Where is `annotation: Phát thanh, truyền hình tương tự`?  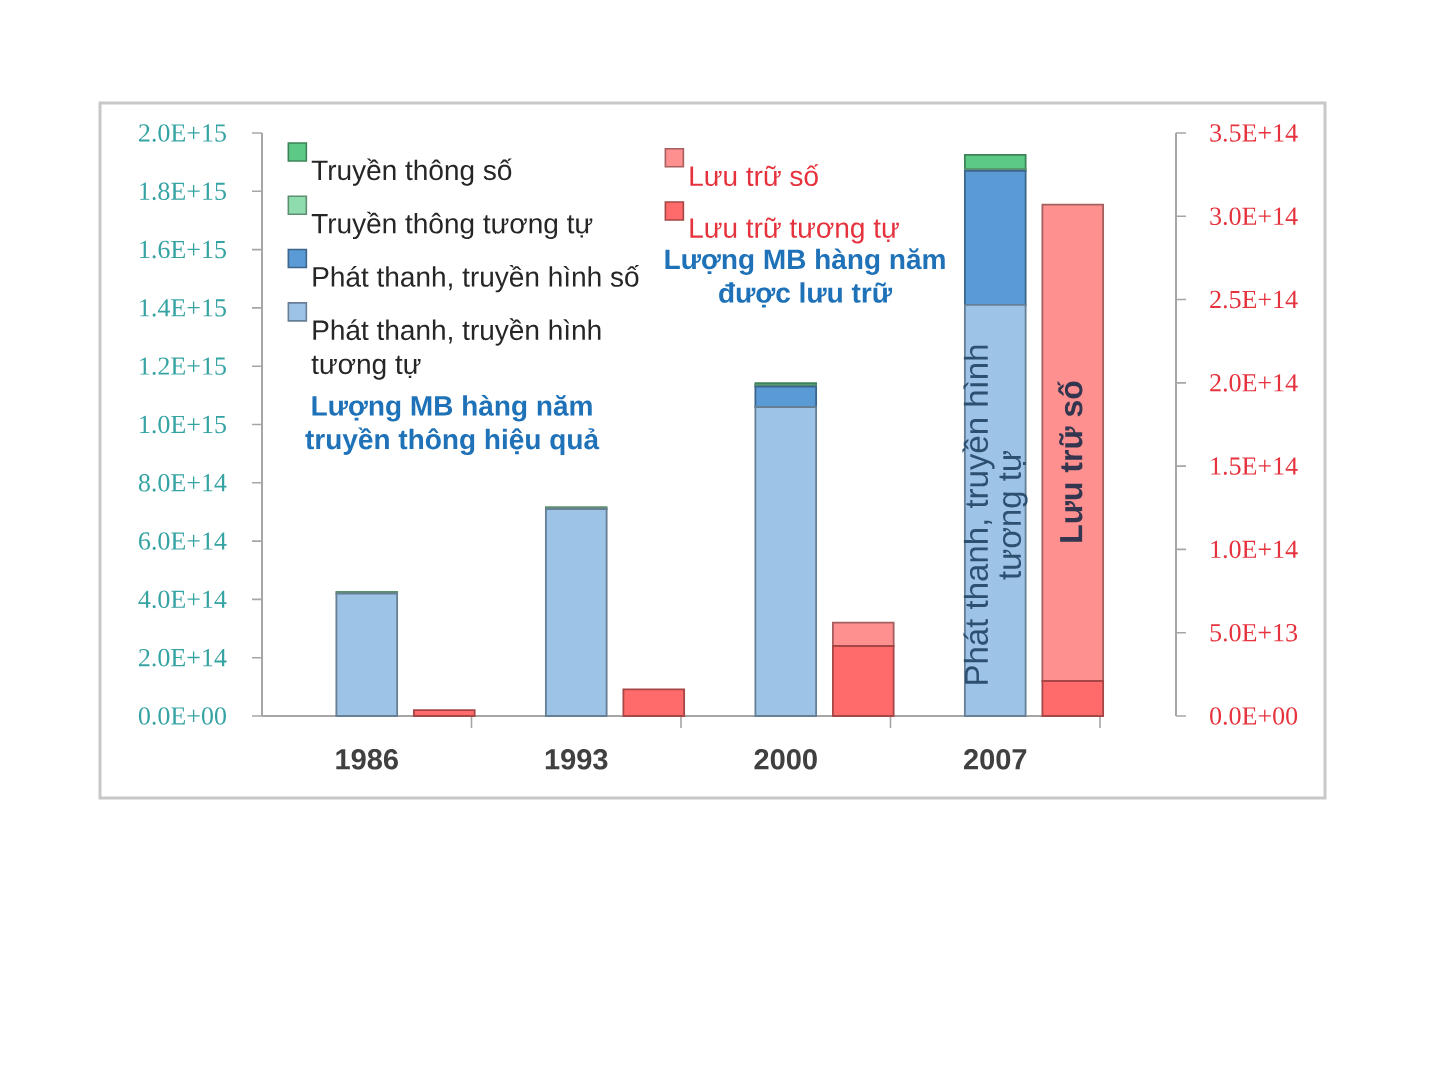 annotation: Phát thanh, truyền hình tương tự is located at coordinates (995, 514).